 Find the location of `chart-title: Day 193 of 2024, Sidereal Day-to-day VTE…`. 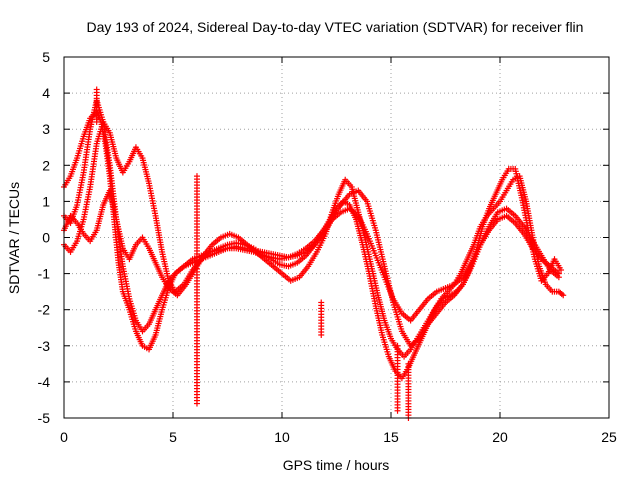

chart-title: Day 193 of 2024, Sidereal Day-to-day VTE… is located at coordinates (335, 27).